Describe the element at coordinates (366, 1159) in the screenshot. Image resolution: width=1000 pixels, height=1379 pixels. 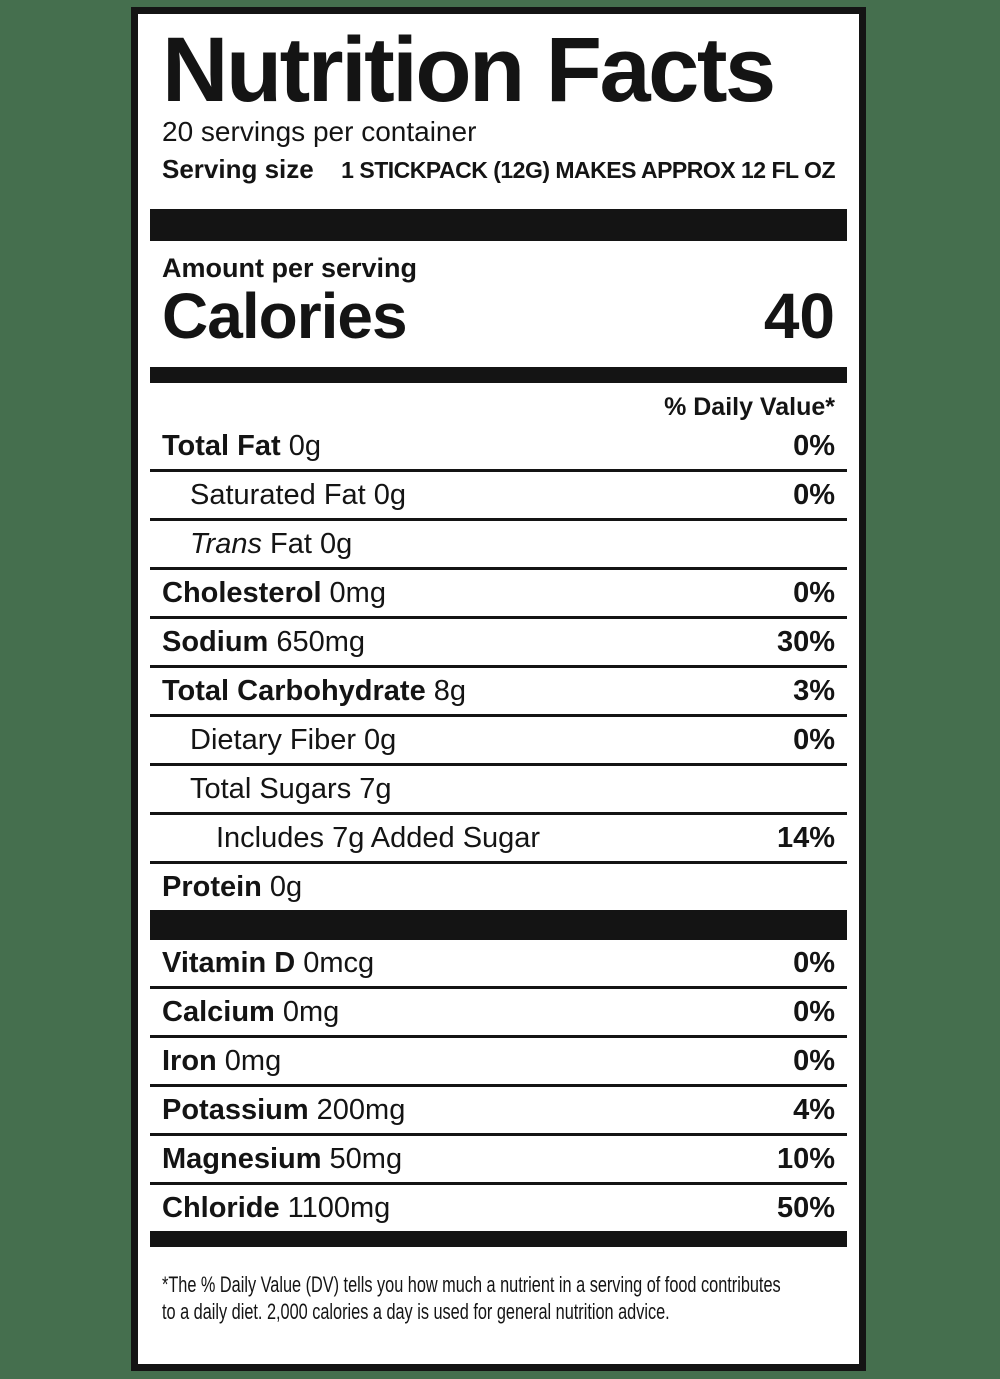
I see `nutrient-amount: 50mg` at that location.